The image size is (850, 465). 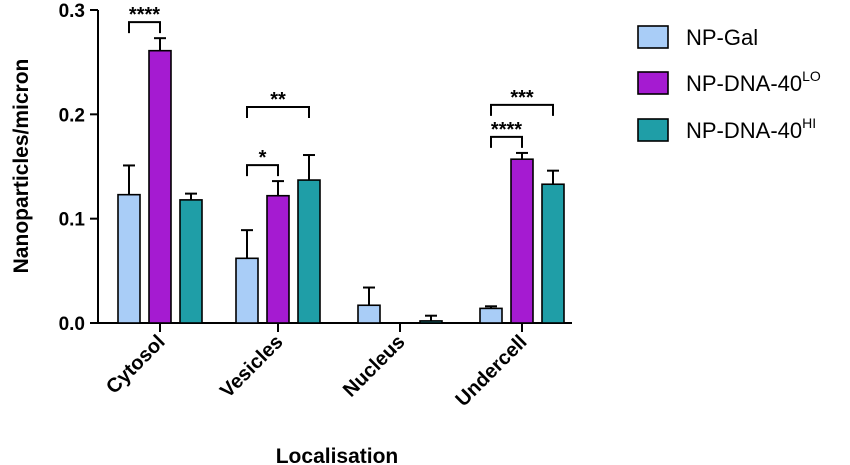 I want to click on x-tick-label: Cytosol, so click(x=135, y=364).